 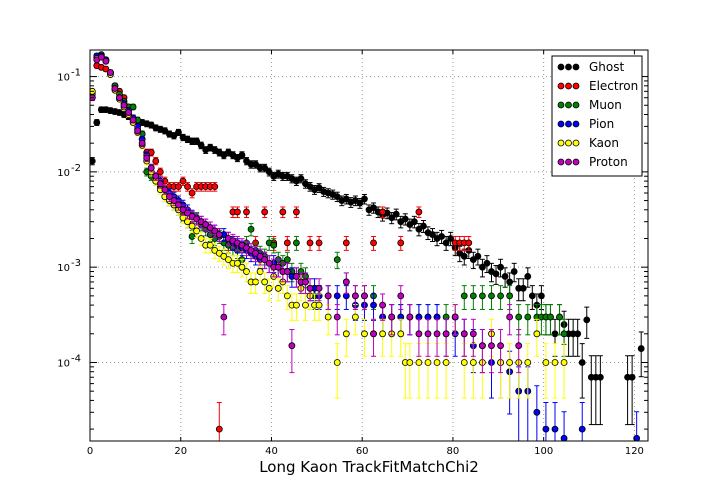 I want to click on legend-item-muon: Muon, so click(x=589, y=105).